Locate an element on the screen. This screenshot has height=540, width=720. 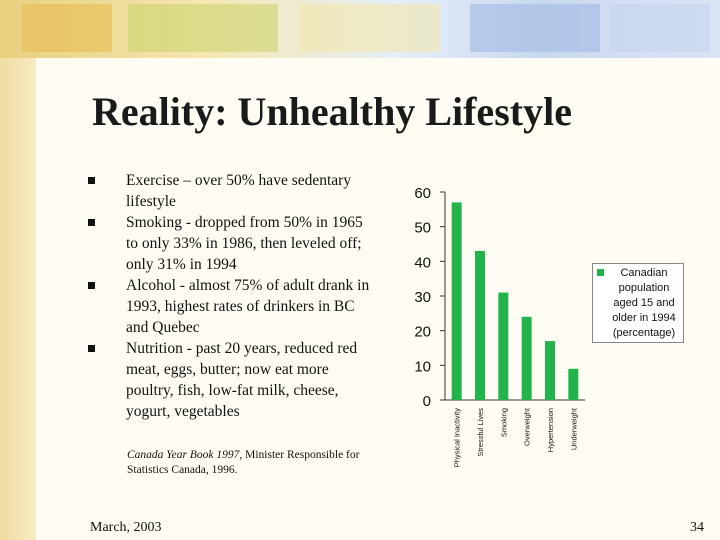
footer-date: March, 2003 is located at coordinates (126, 527).